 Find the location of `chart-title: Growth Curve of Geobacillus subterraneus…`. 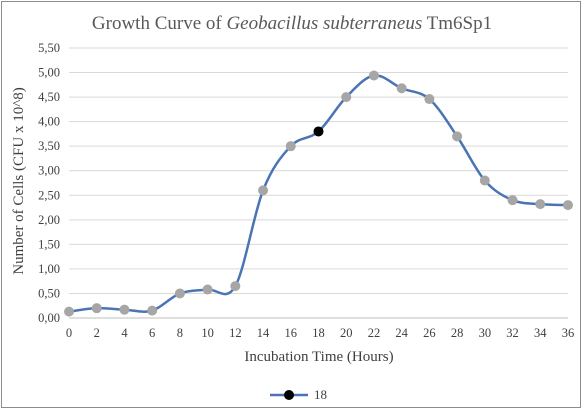

chart-title: Growth Curve of Geobacillus subterraneus… is located at coordinates (292, 23).